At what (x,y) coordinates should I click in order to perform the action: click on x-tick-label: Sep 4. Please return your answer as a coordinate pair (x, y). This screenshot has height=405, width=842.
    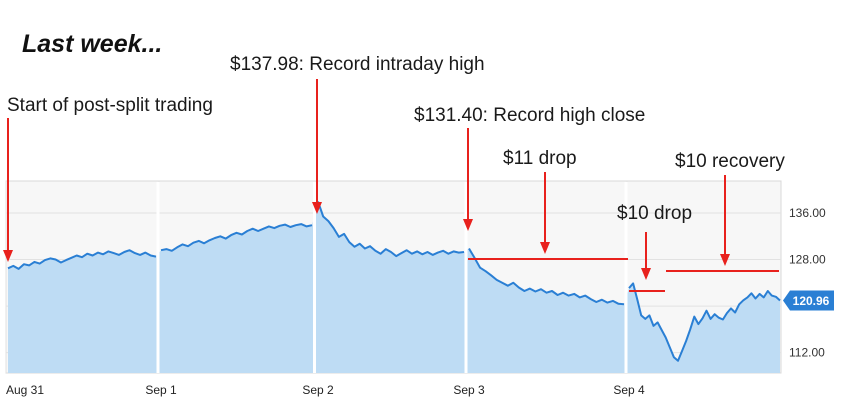
    Looking at the image, I should click on (629, 390).